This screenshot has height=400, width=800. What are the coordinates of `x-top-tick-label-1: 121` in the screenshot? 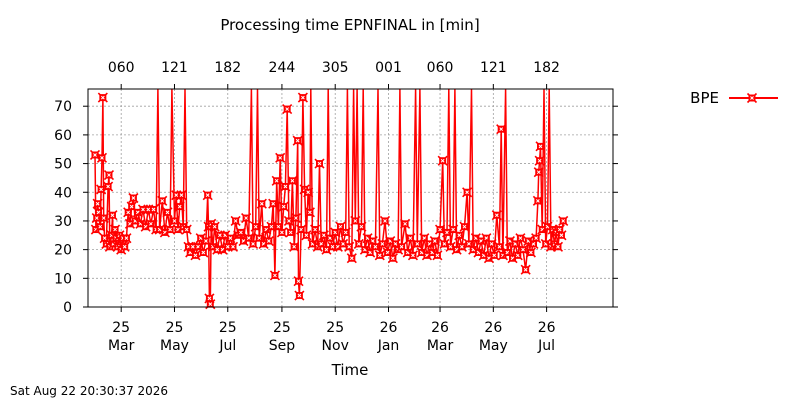 It's located at (174, 68).